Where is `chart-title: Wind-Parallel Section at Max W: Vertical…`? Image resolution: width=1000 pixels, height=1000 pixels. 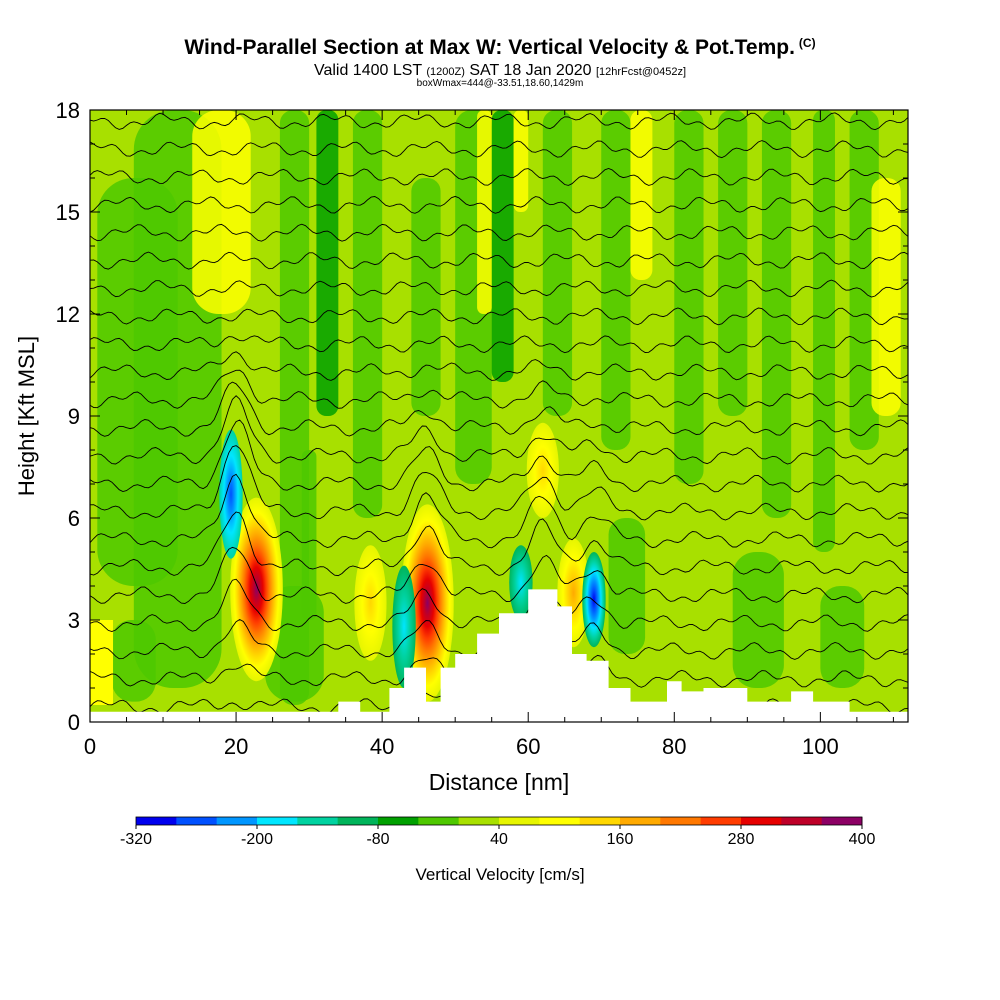
chart-title: Wind-Parallel Section at Max W: Vertical… is located at coordinates (500, 48).